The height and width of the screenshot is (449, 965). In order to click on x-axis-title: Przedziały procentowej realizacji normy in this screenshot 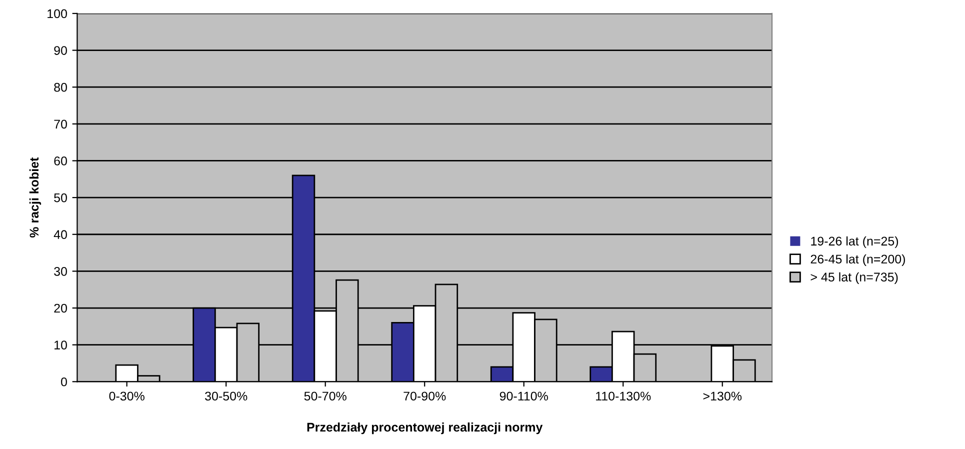, I will do `click(425, 428)`.